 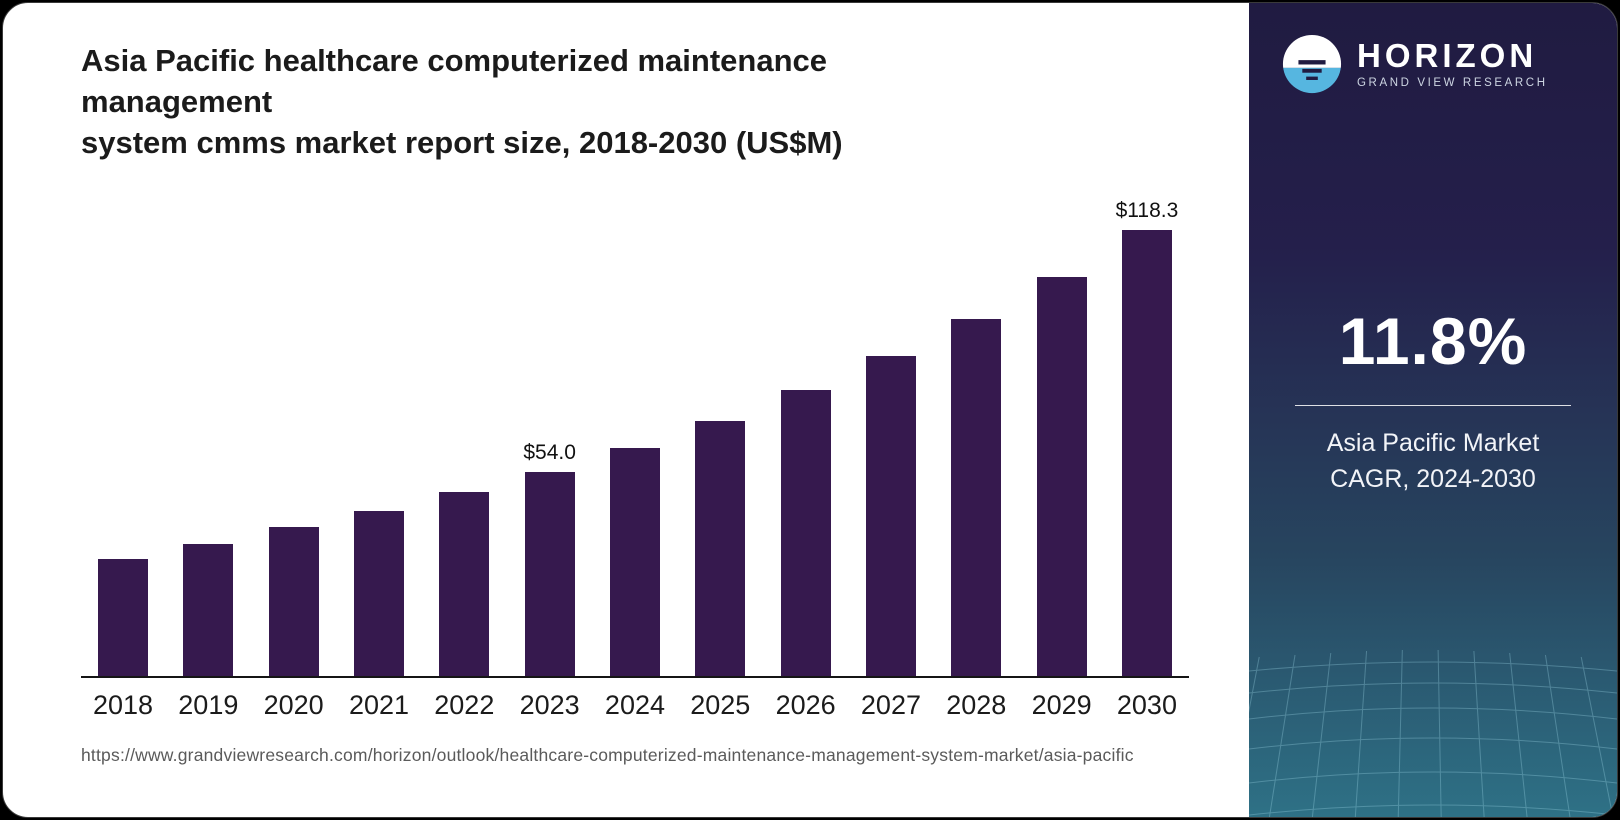 What do you see at coordinates (123, 705) in the screenshot?
I see `x-axis-label: 2018` at bounding box center [123, 705].